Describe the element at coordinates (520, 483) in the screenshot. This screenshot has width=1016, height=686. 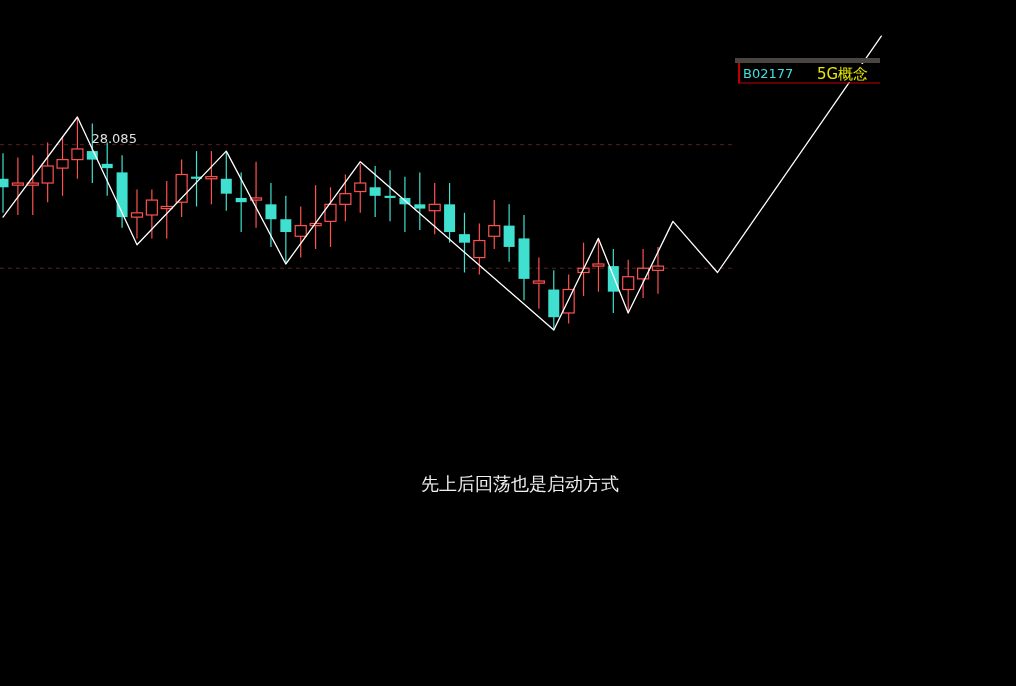
I see `text: 先上后回荡也是启动方式` at that location.